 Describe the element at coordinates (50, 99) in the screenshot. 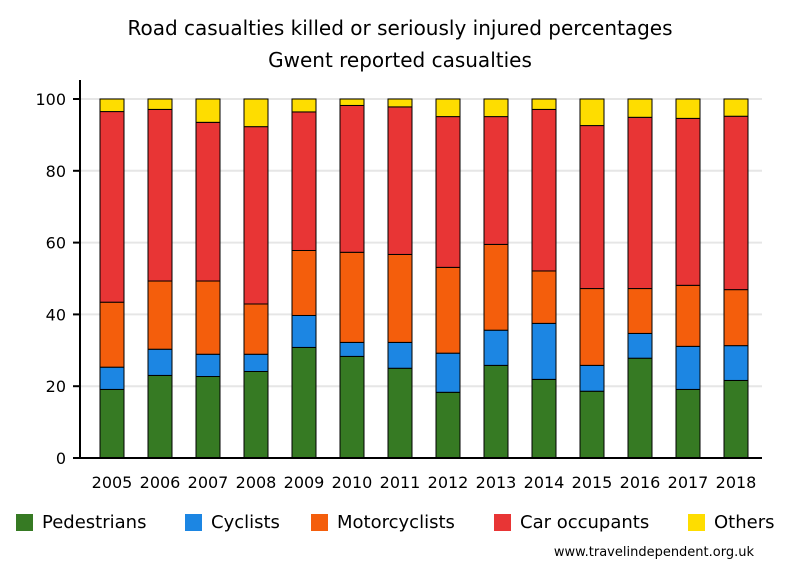

I see `y-tick-label: 100` at that location.